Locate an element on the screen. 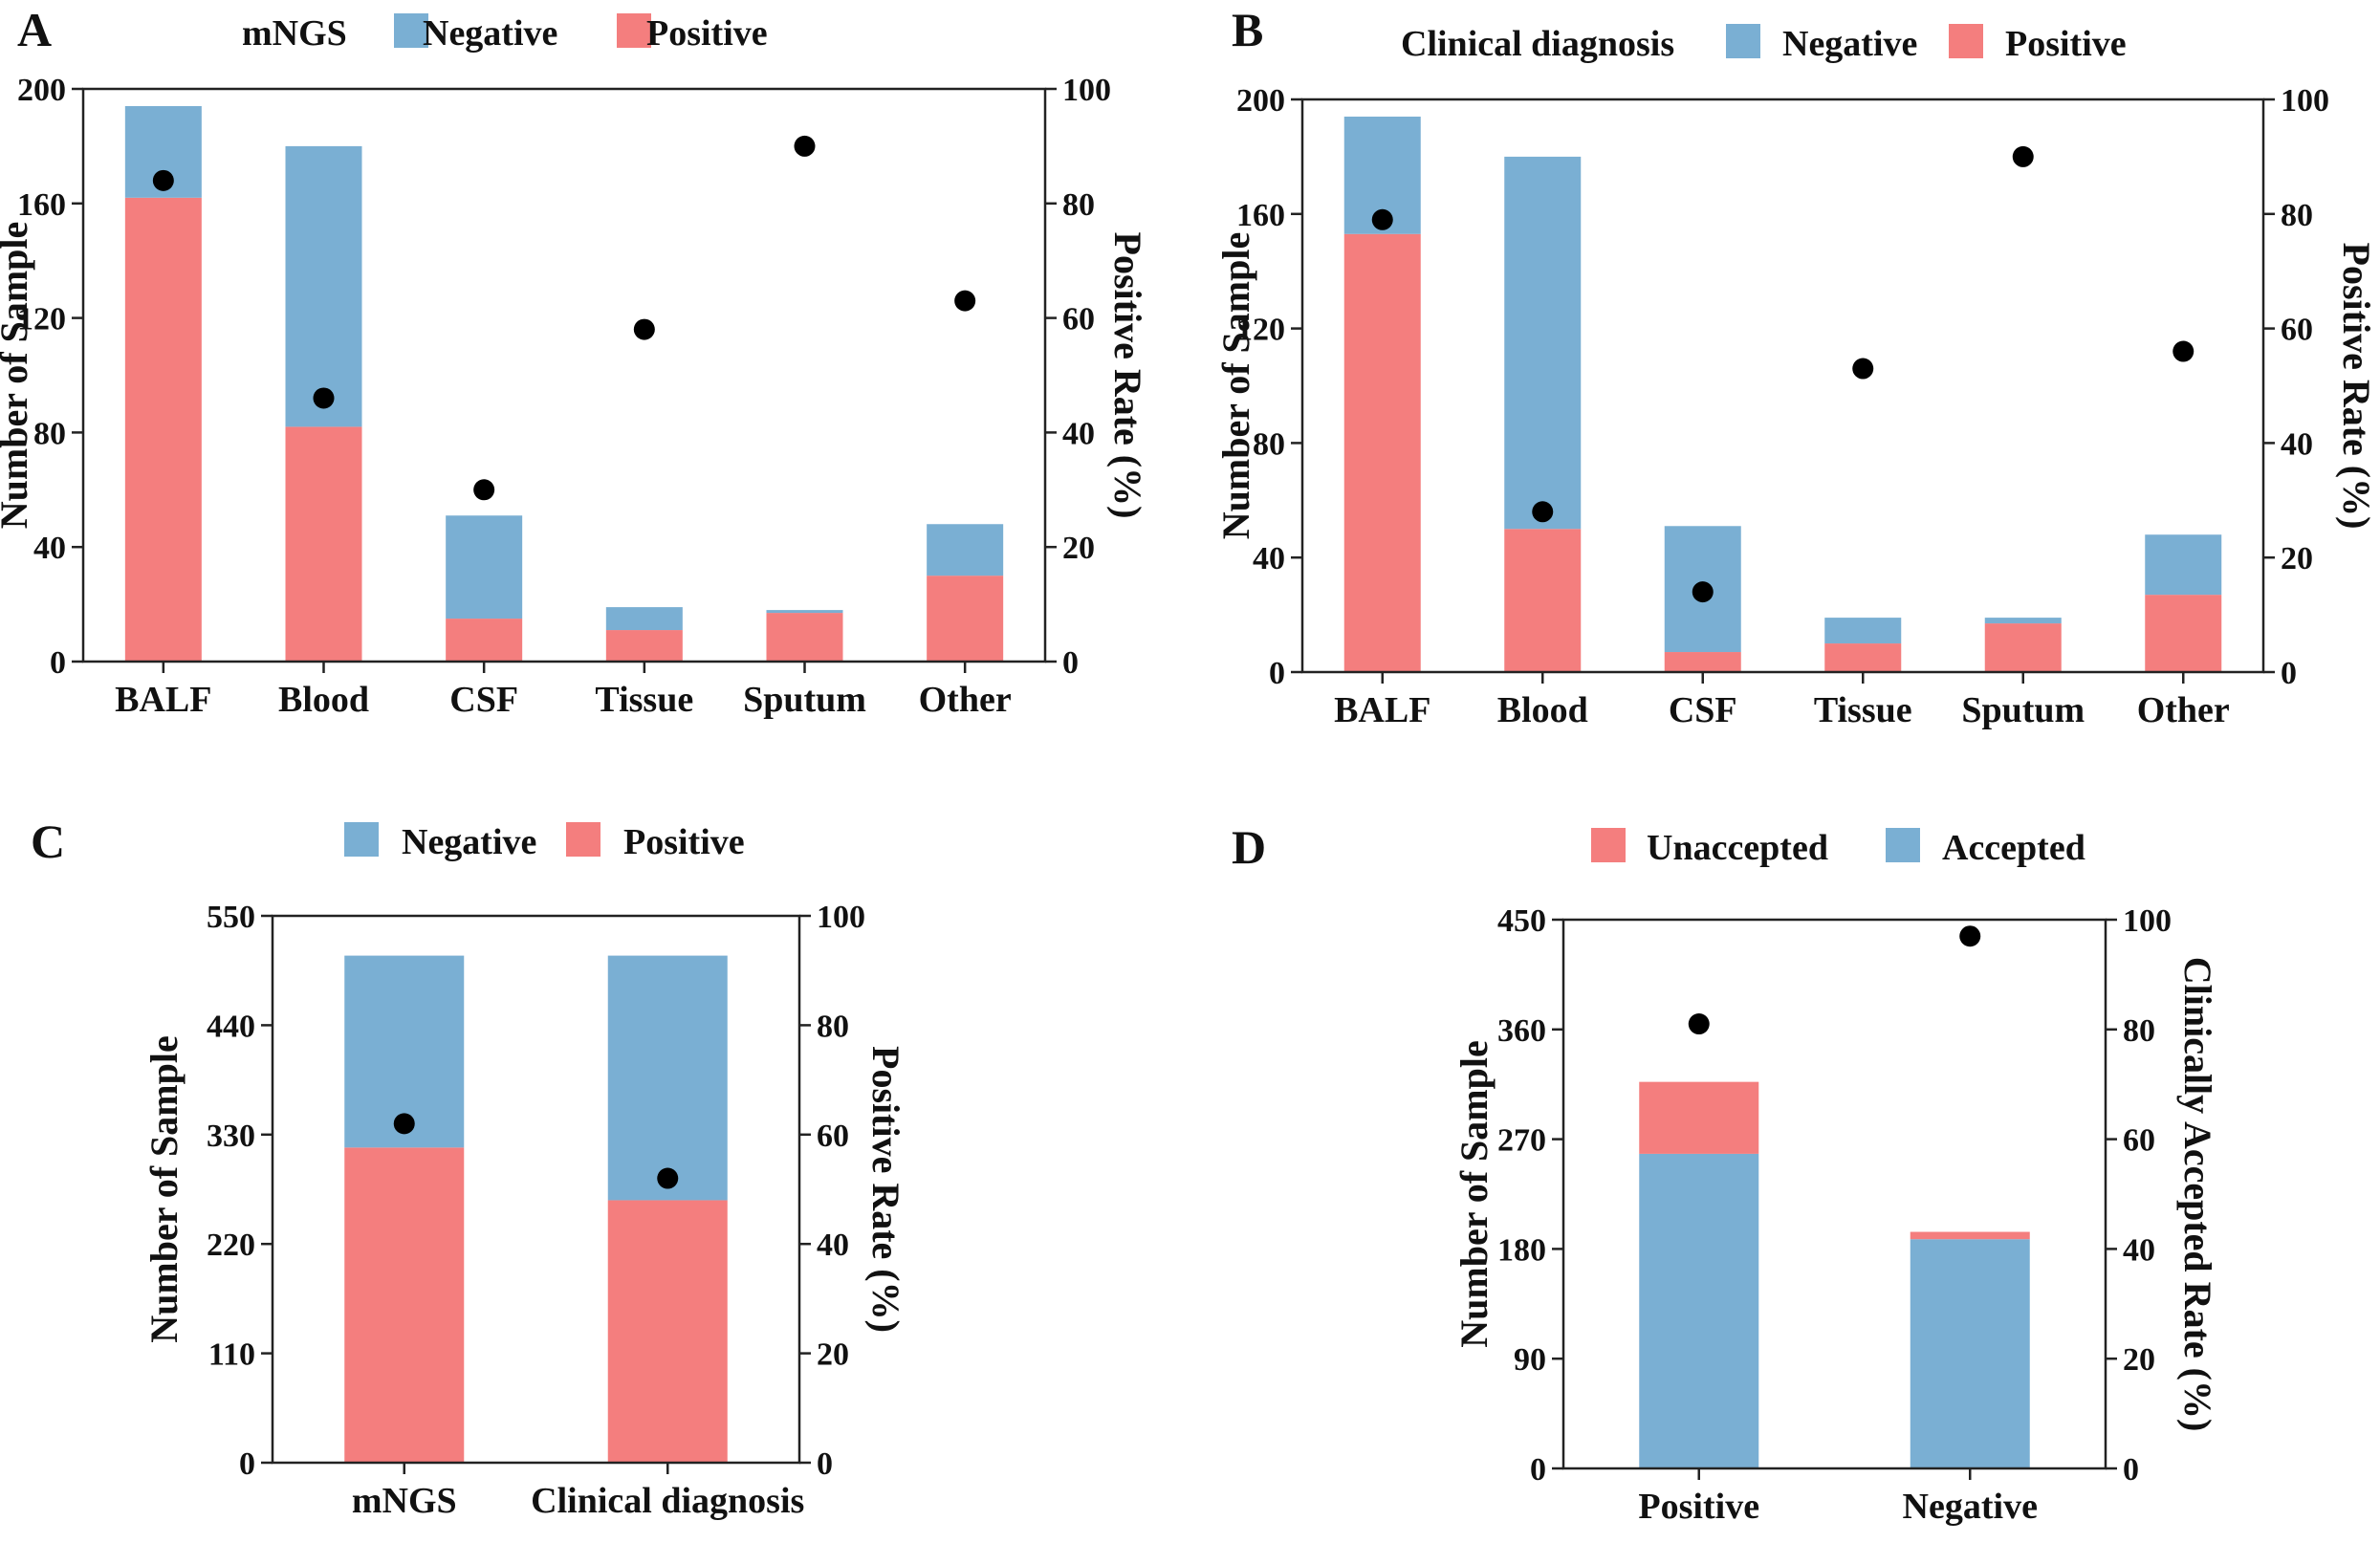 The image size is (2380, 1543). x-tick-label: Clinical diagnosis is located at coordinates (668, 1501).